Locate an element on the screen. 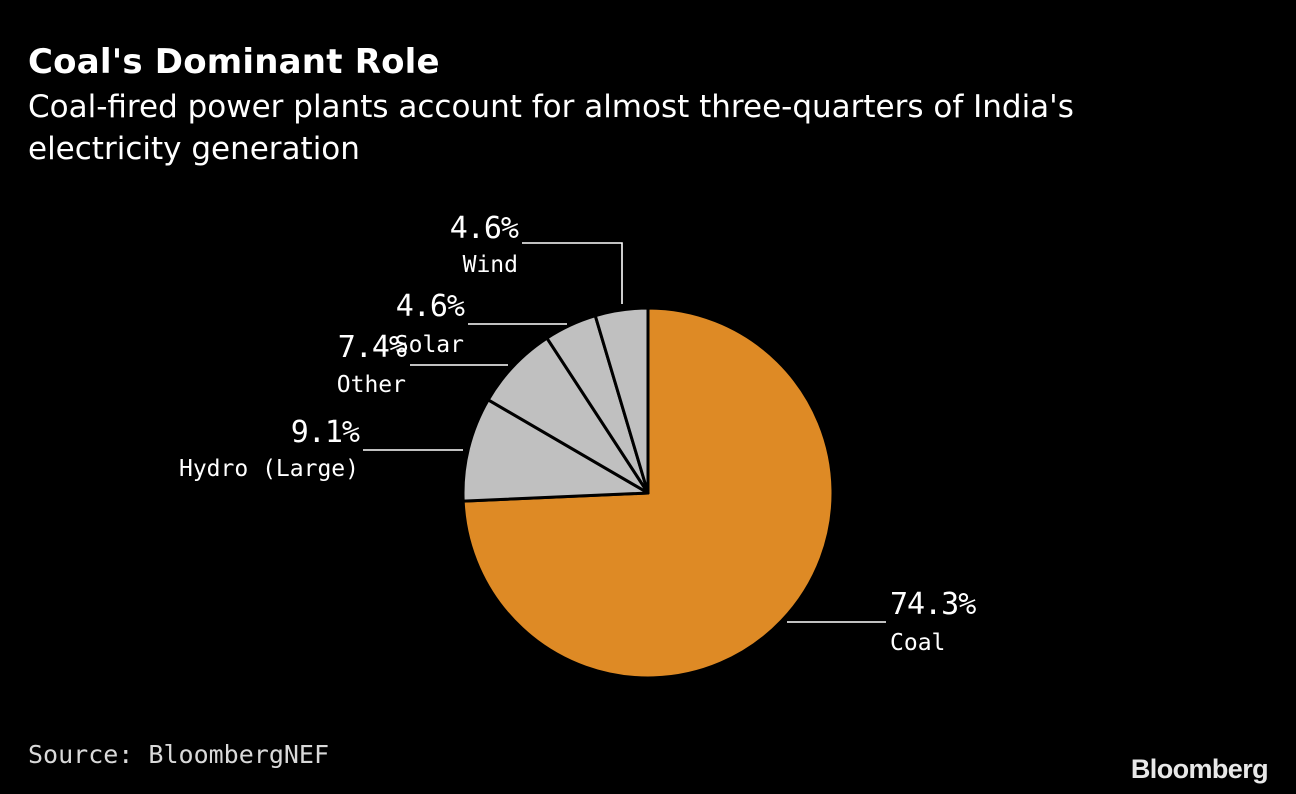  category-label-wind: Wind is located at coordinates (490, 265).